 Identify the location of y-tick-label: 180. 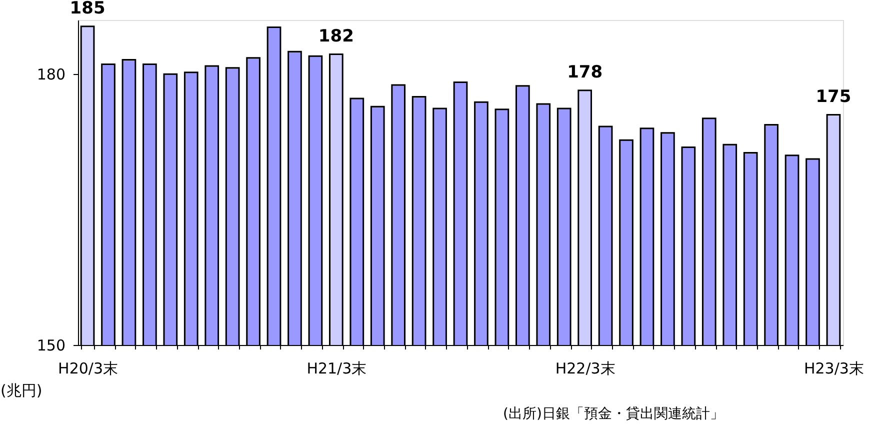
(51, 75).